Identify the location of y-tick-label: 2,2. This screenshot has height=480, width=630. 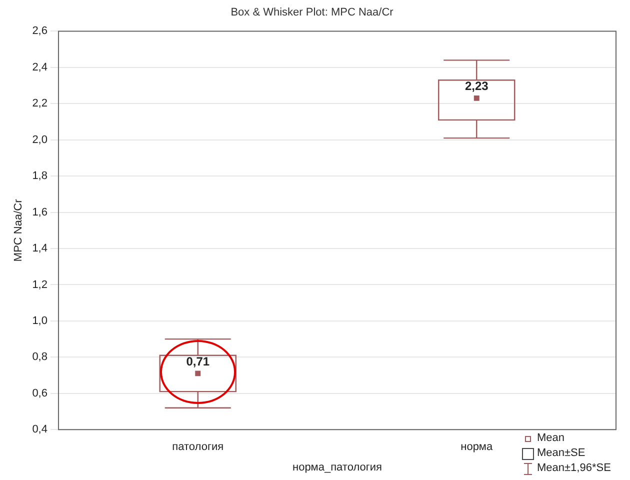
(40, 104).